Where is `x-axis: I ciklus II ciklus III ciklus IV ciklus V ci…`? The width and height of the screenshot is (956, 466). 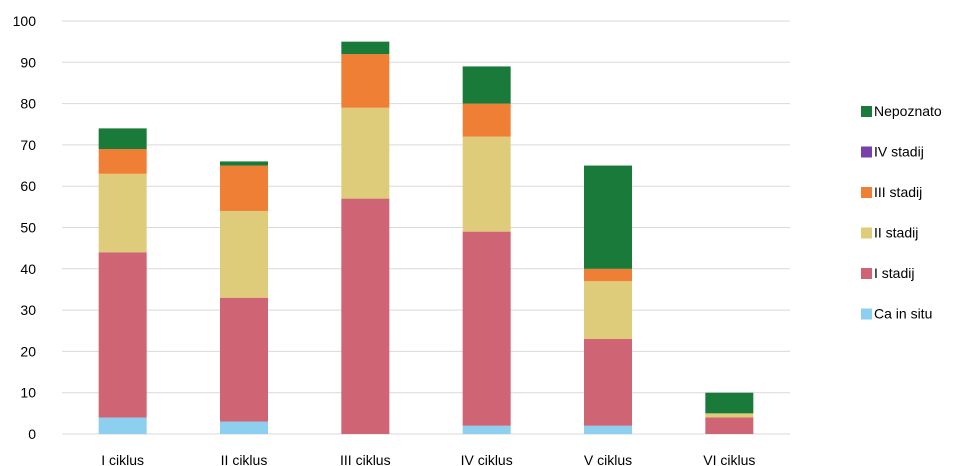
x-axis: I ciklus II ciklus III ciklus IV ciklus V ci… is located at coordinates (428, 459).